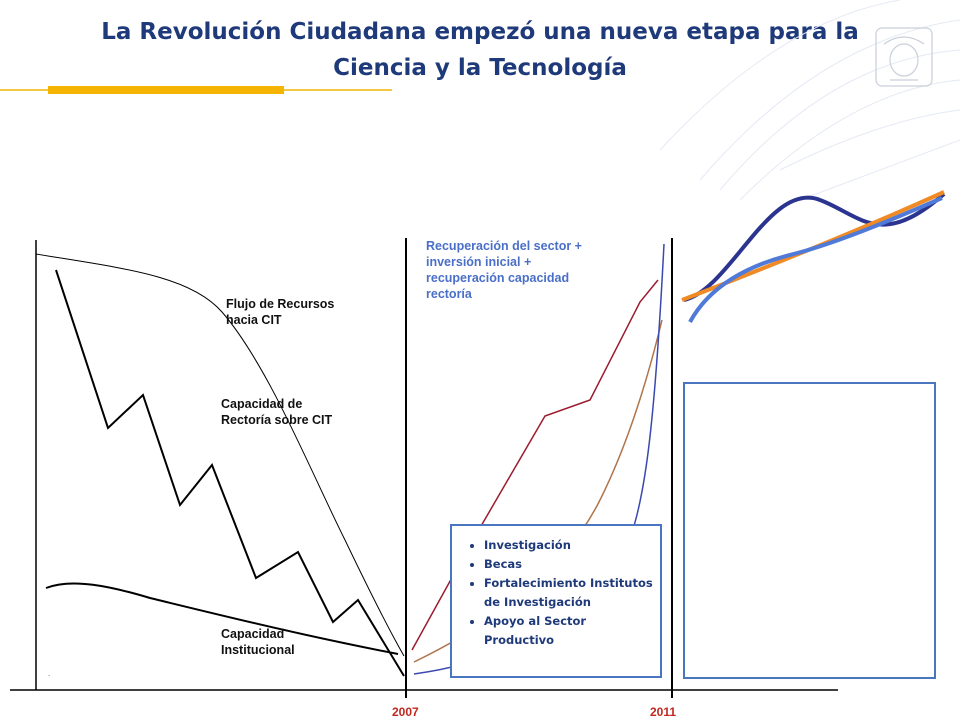 This screenshot has width=960, height=720. I want to click on recuperacion-label-line-4: rectoría, so click(449, 294).